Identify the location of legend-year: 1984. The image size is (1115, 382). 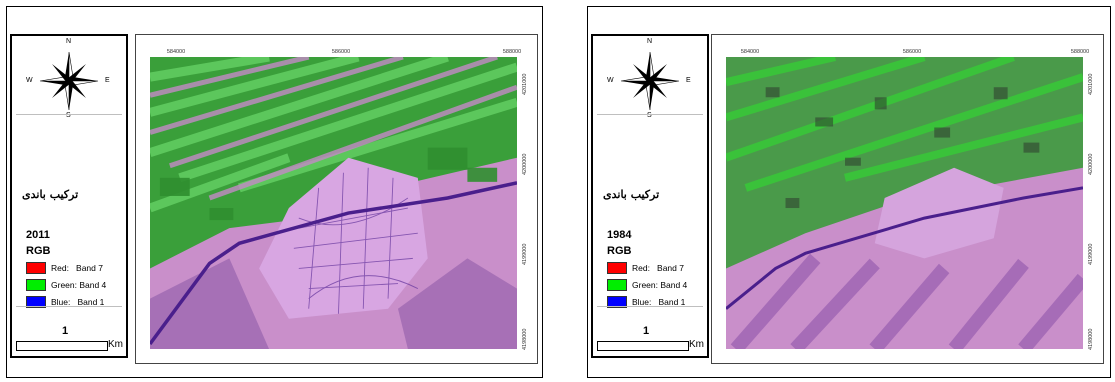
(619, 235).